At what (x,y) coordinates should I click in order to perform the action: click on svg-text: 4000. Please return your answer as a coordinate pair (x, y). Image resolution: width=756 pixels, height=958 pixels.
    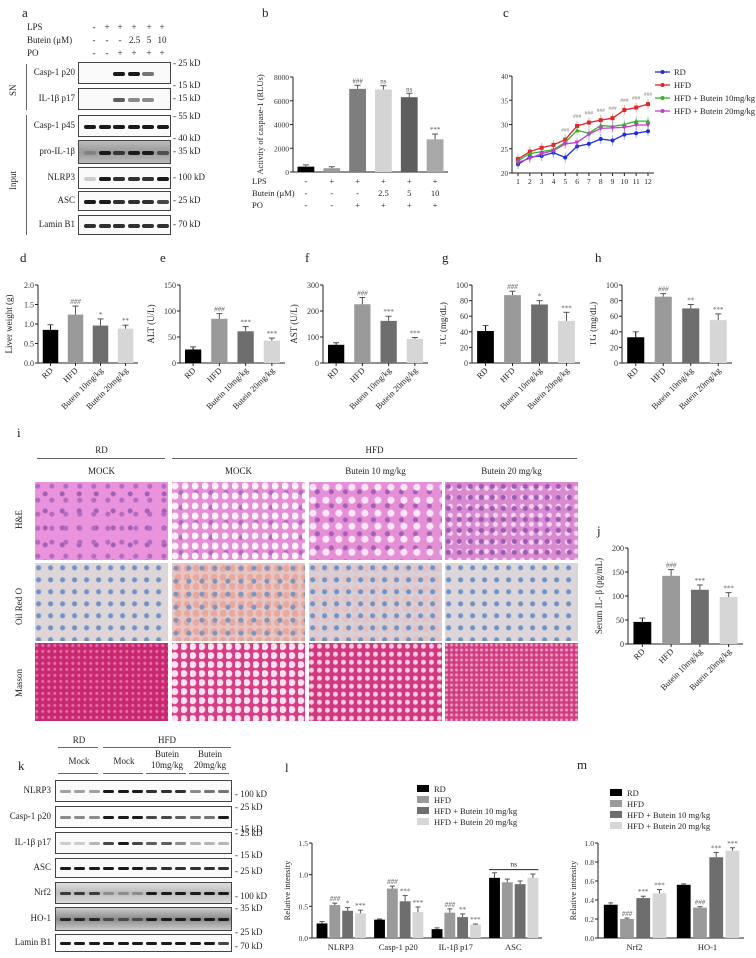
    Looking at the image, I should click on (281, 125).